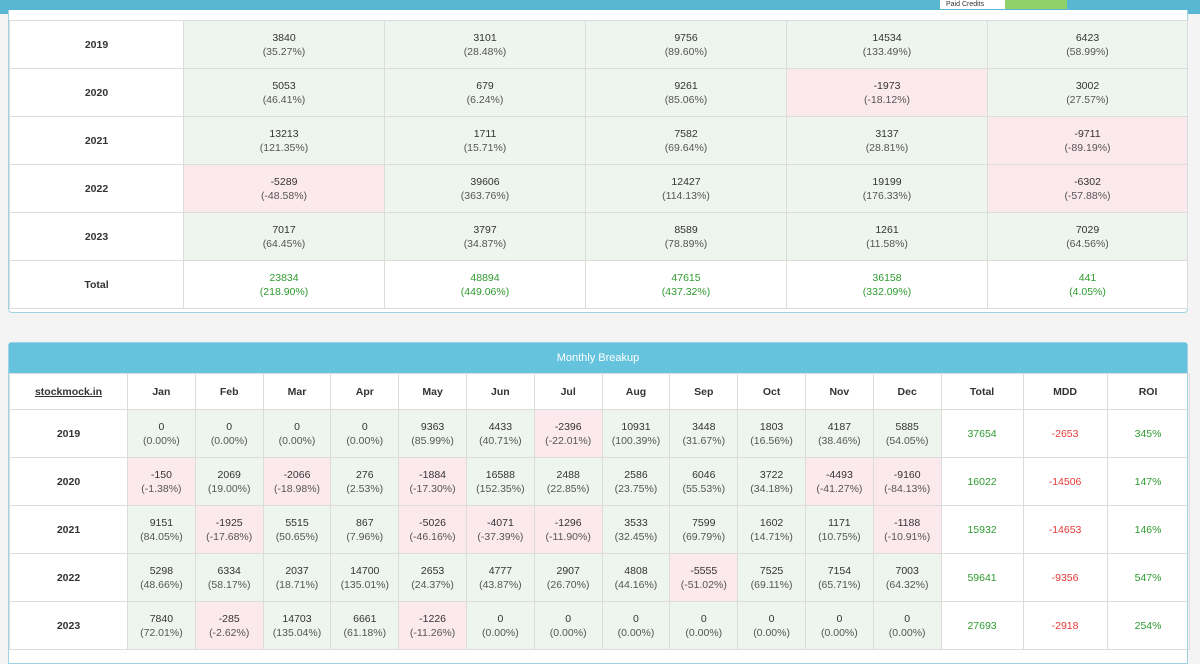 The width and height of the screenshot is (1200, 664). What do you see at coordinates (485, 229) in the screenshot?
I see `cell-value: 3797` at bounding box center [485, 229].